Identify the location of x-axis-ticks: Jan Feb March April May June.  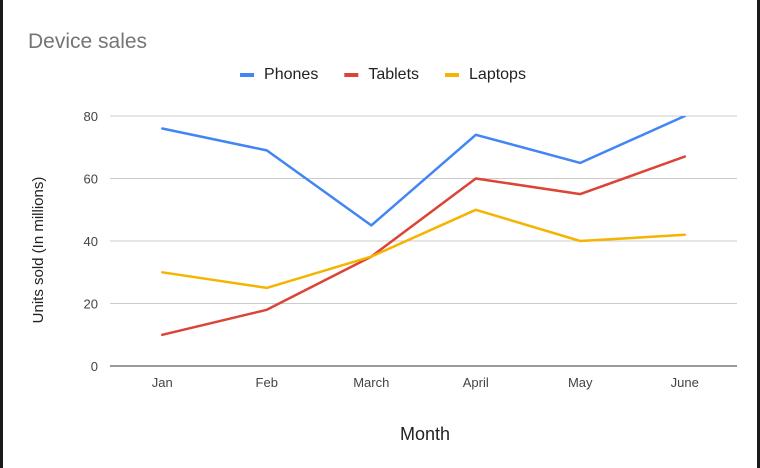
(425, 382).